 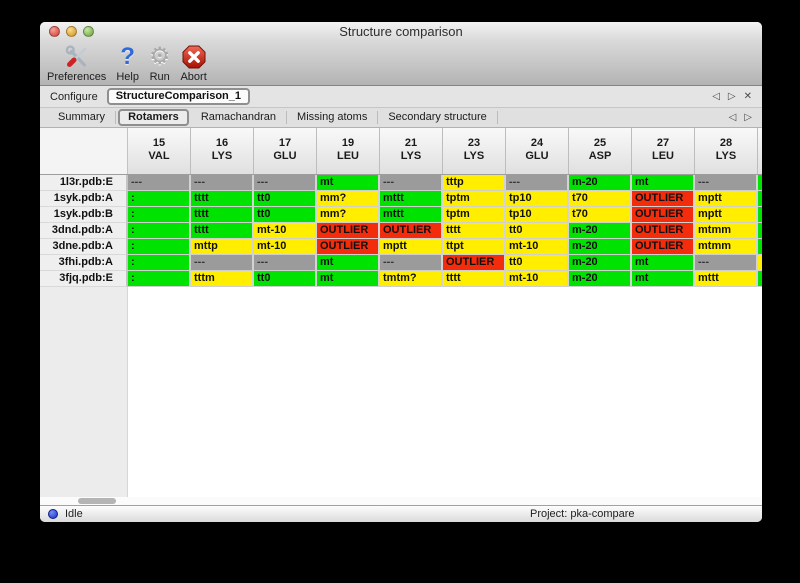 I want to click on row-label-3fhi-pdb-a: 3fhi.pdb:A, so click(x=84, y=263).